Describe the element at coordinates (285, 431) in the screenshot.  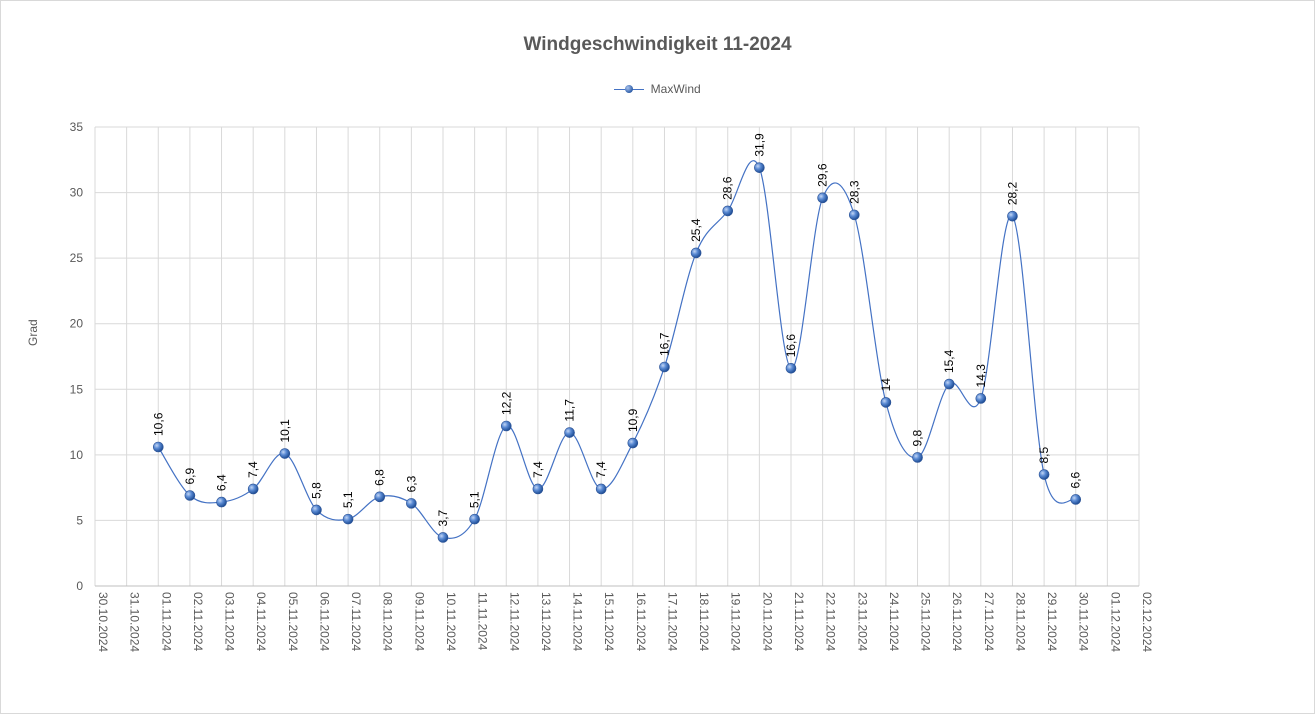
I see `data-label: 10,1` at that location.